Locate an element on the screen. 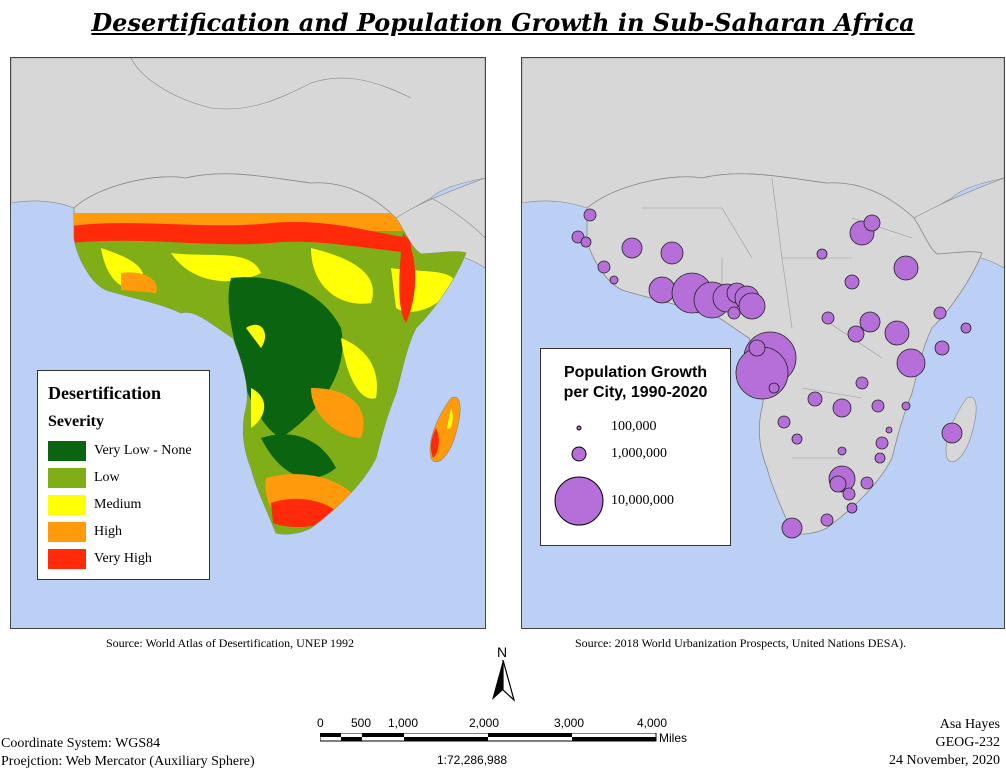 This screenshot has height=771, width=1006. legend-label: High is located at coordinates (108, 531).